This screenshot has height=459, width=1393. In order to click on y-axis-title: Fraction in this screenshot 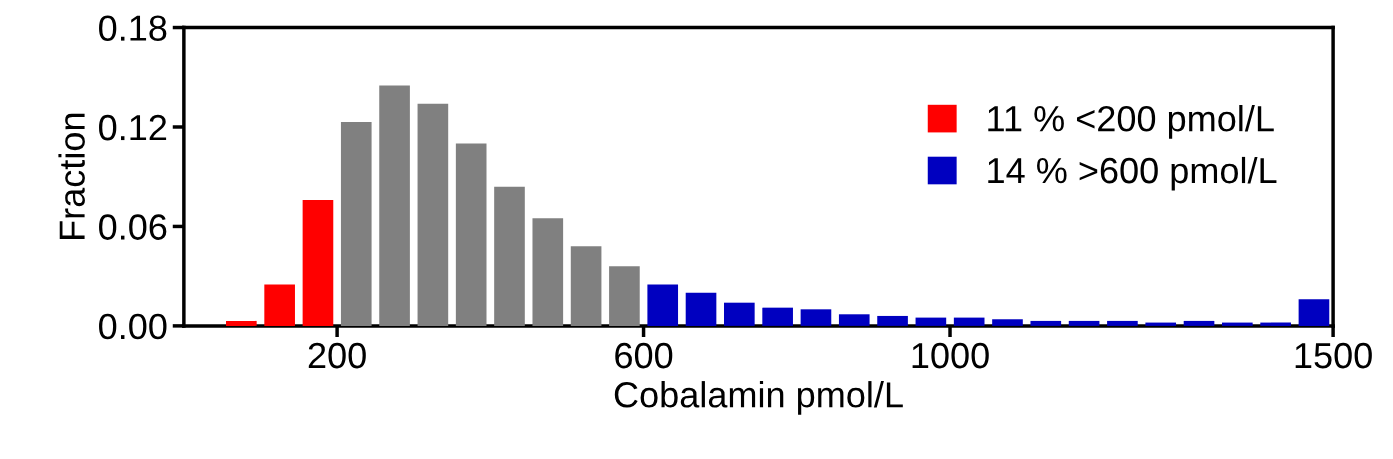, I will do `click(71, 176)`.